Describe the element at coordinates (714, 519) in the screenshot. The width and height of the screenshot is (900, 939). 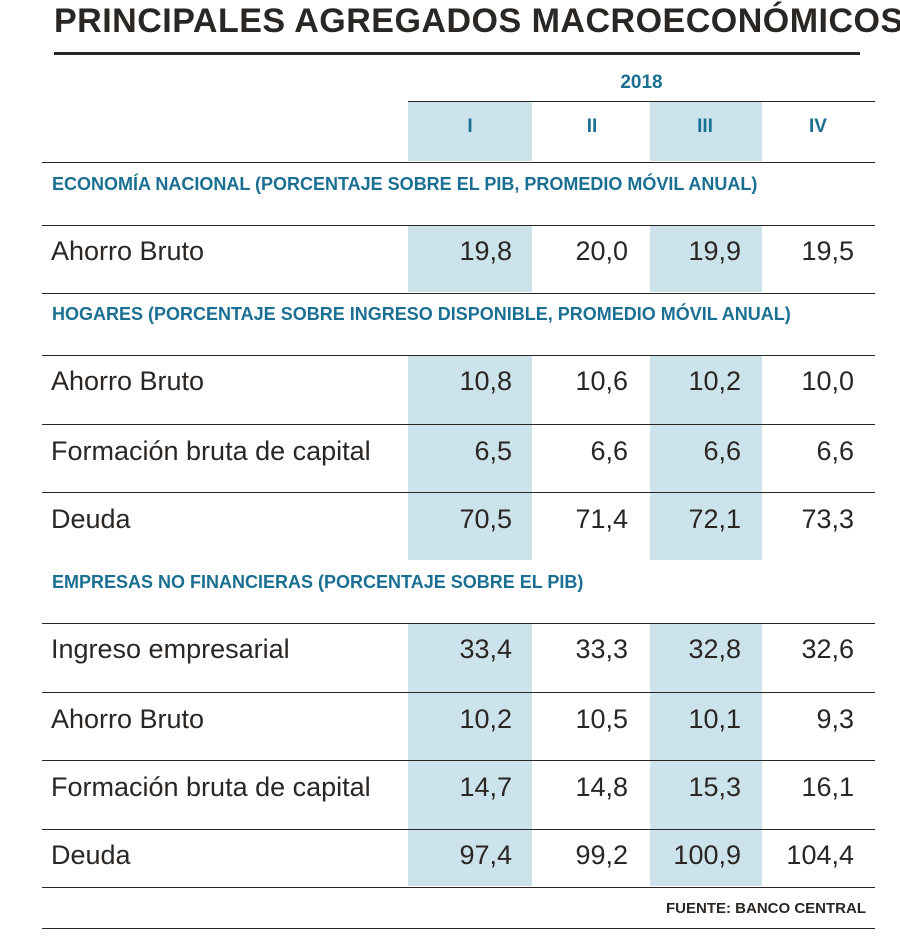
I see `value-cell: 72,1` at that location.